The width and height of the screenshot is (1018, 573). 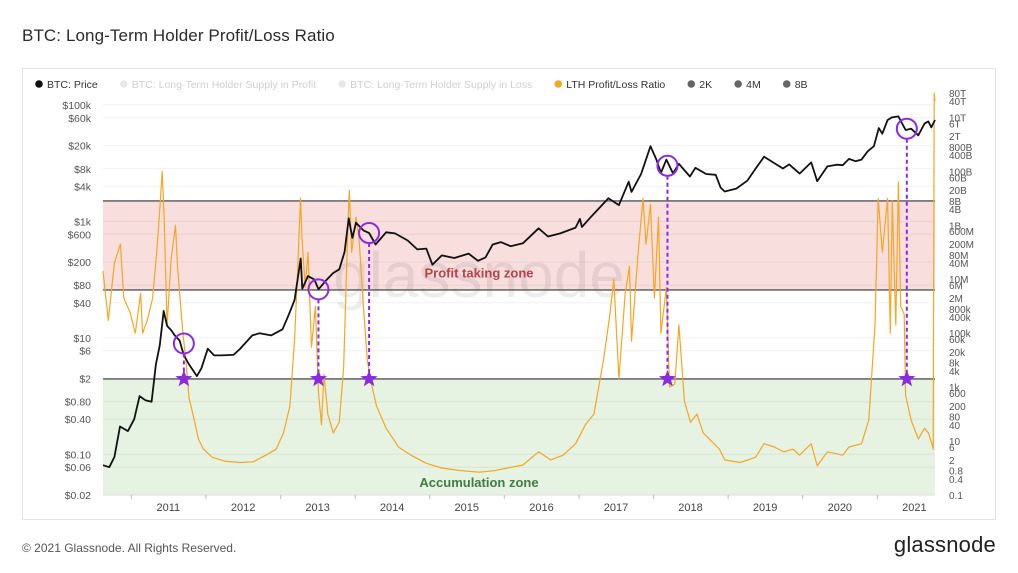 I want to click on y-right-tick-label: 1B, so click(x=955, y=226).